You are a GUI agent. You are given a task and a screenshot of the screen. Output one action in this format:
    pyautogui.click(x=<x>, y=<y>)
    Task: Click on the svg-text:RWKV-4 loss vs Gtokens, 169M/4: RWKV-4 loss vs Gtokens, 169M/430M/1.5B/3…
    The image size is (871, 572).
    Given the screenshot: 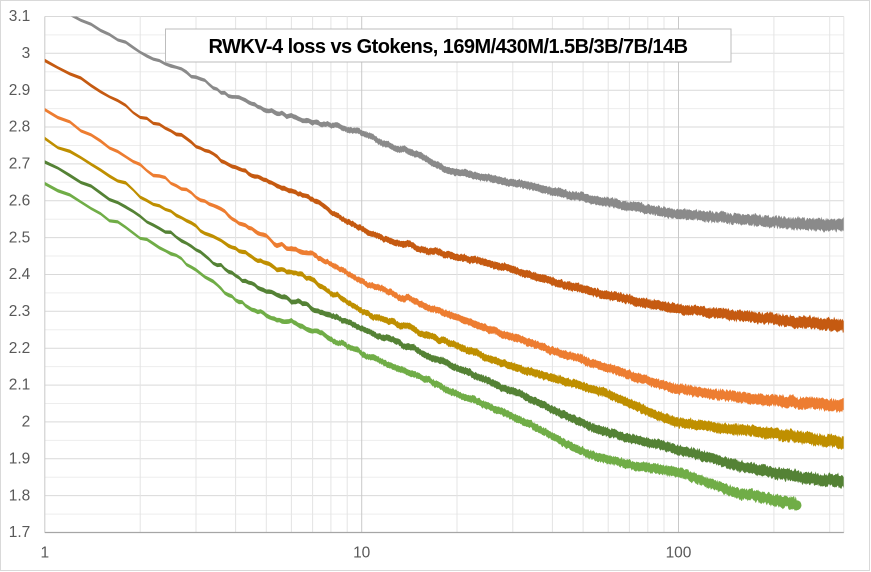 What is the action you would take?
    pyautogui.click(x=447, y=47)
    